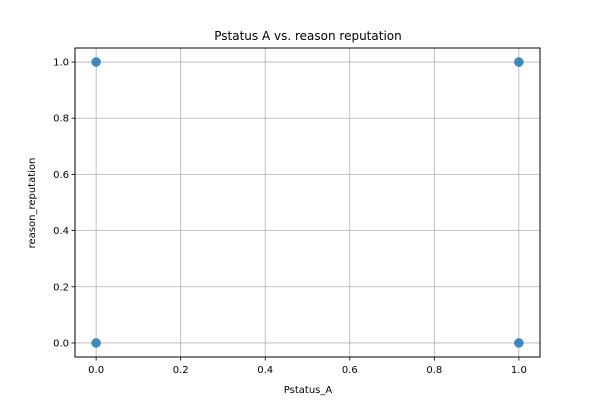 Image resolution: width=600 pixels, height=400 pixels. I want to click on y-tick-label: 0.8, so click(61, 119).